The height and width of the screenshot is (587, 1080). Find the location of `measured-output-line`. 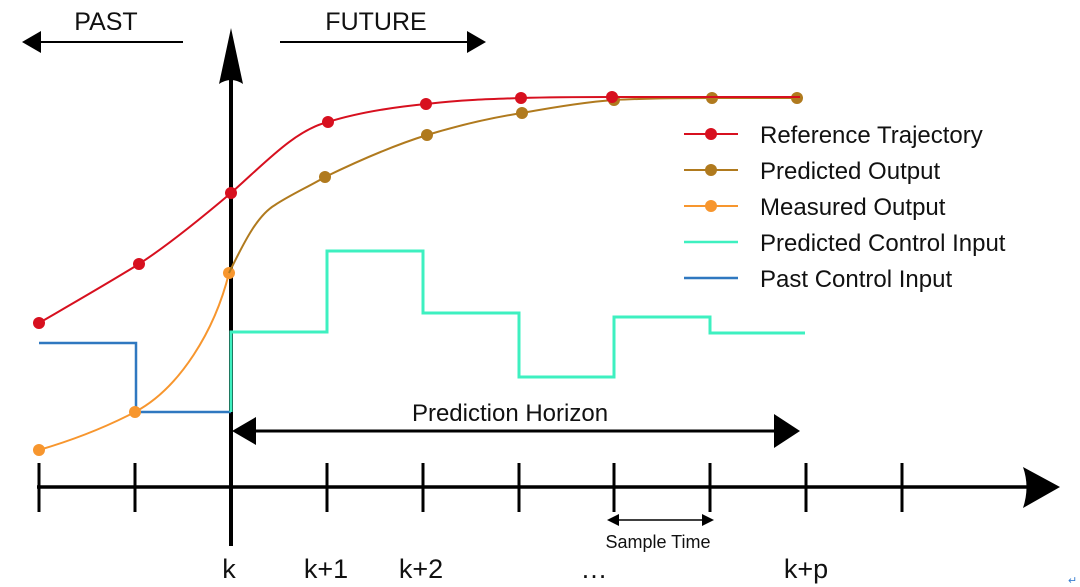

measured-output-line is located at coordinates (134, 361).